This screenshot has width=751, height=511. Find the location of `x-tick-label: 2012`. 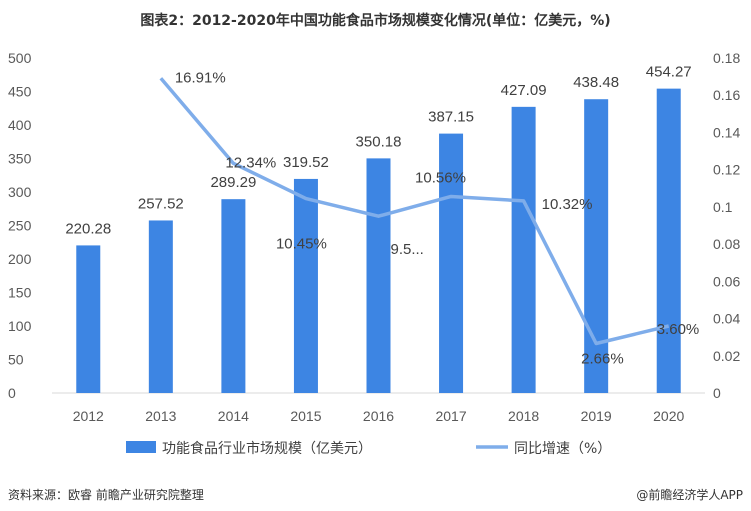

x-tick-label: 2012 is located at coordinates (88, 416).